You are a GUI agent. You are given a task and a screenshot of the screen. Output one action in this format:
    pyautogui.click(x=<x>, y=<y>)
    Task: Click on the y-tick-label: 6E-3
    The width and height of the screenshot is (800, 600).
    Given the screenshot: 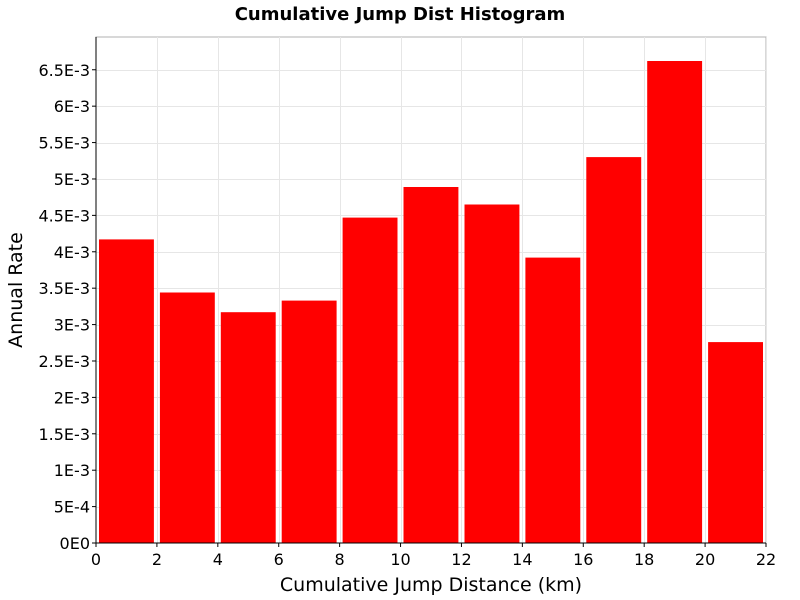 What is the action you would take?
    pyautogui.click(x=72, y=106)
    